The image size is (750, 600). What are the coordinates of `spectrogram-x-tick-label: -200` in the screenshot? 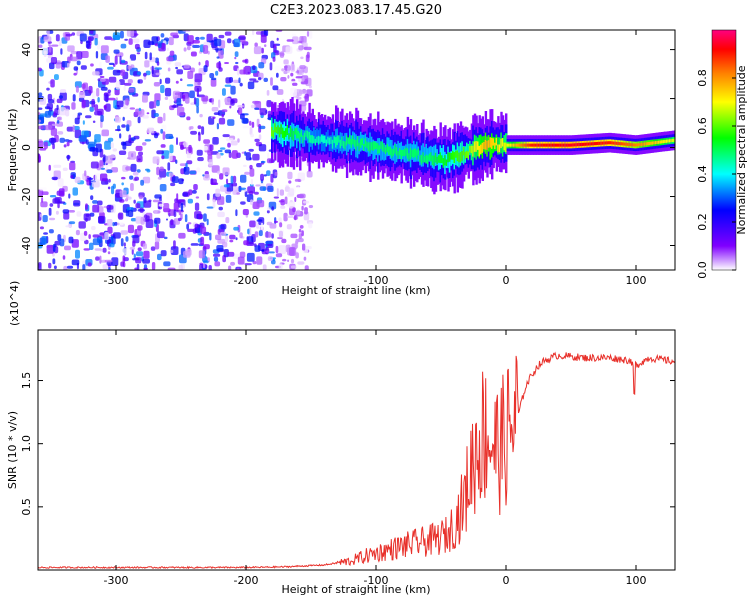 It's located at (246, 280).